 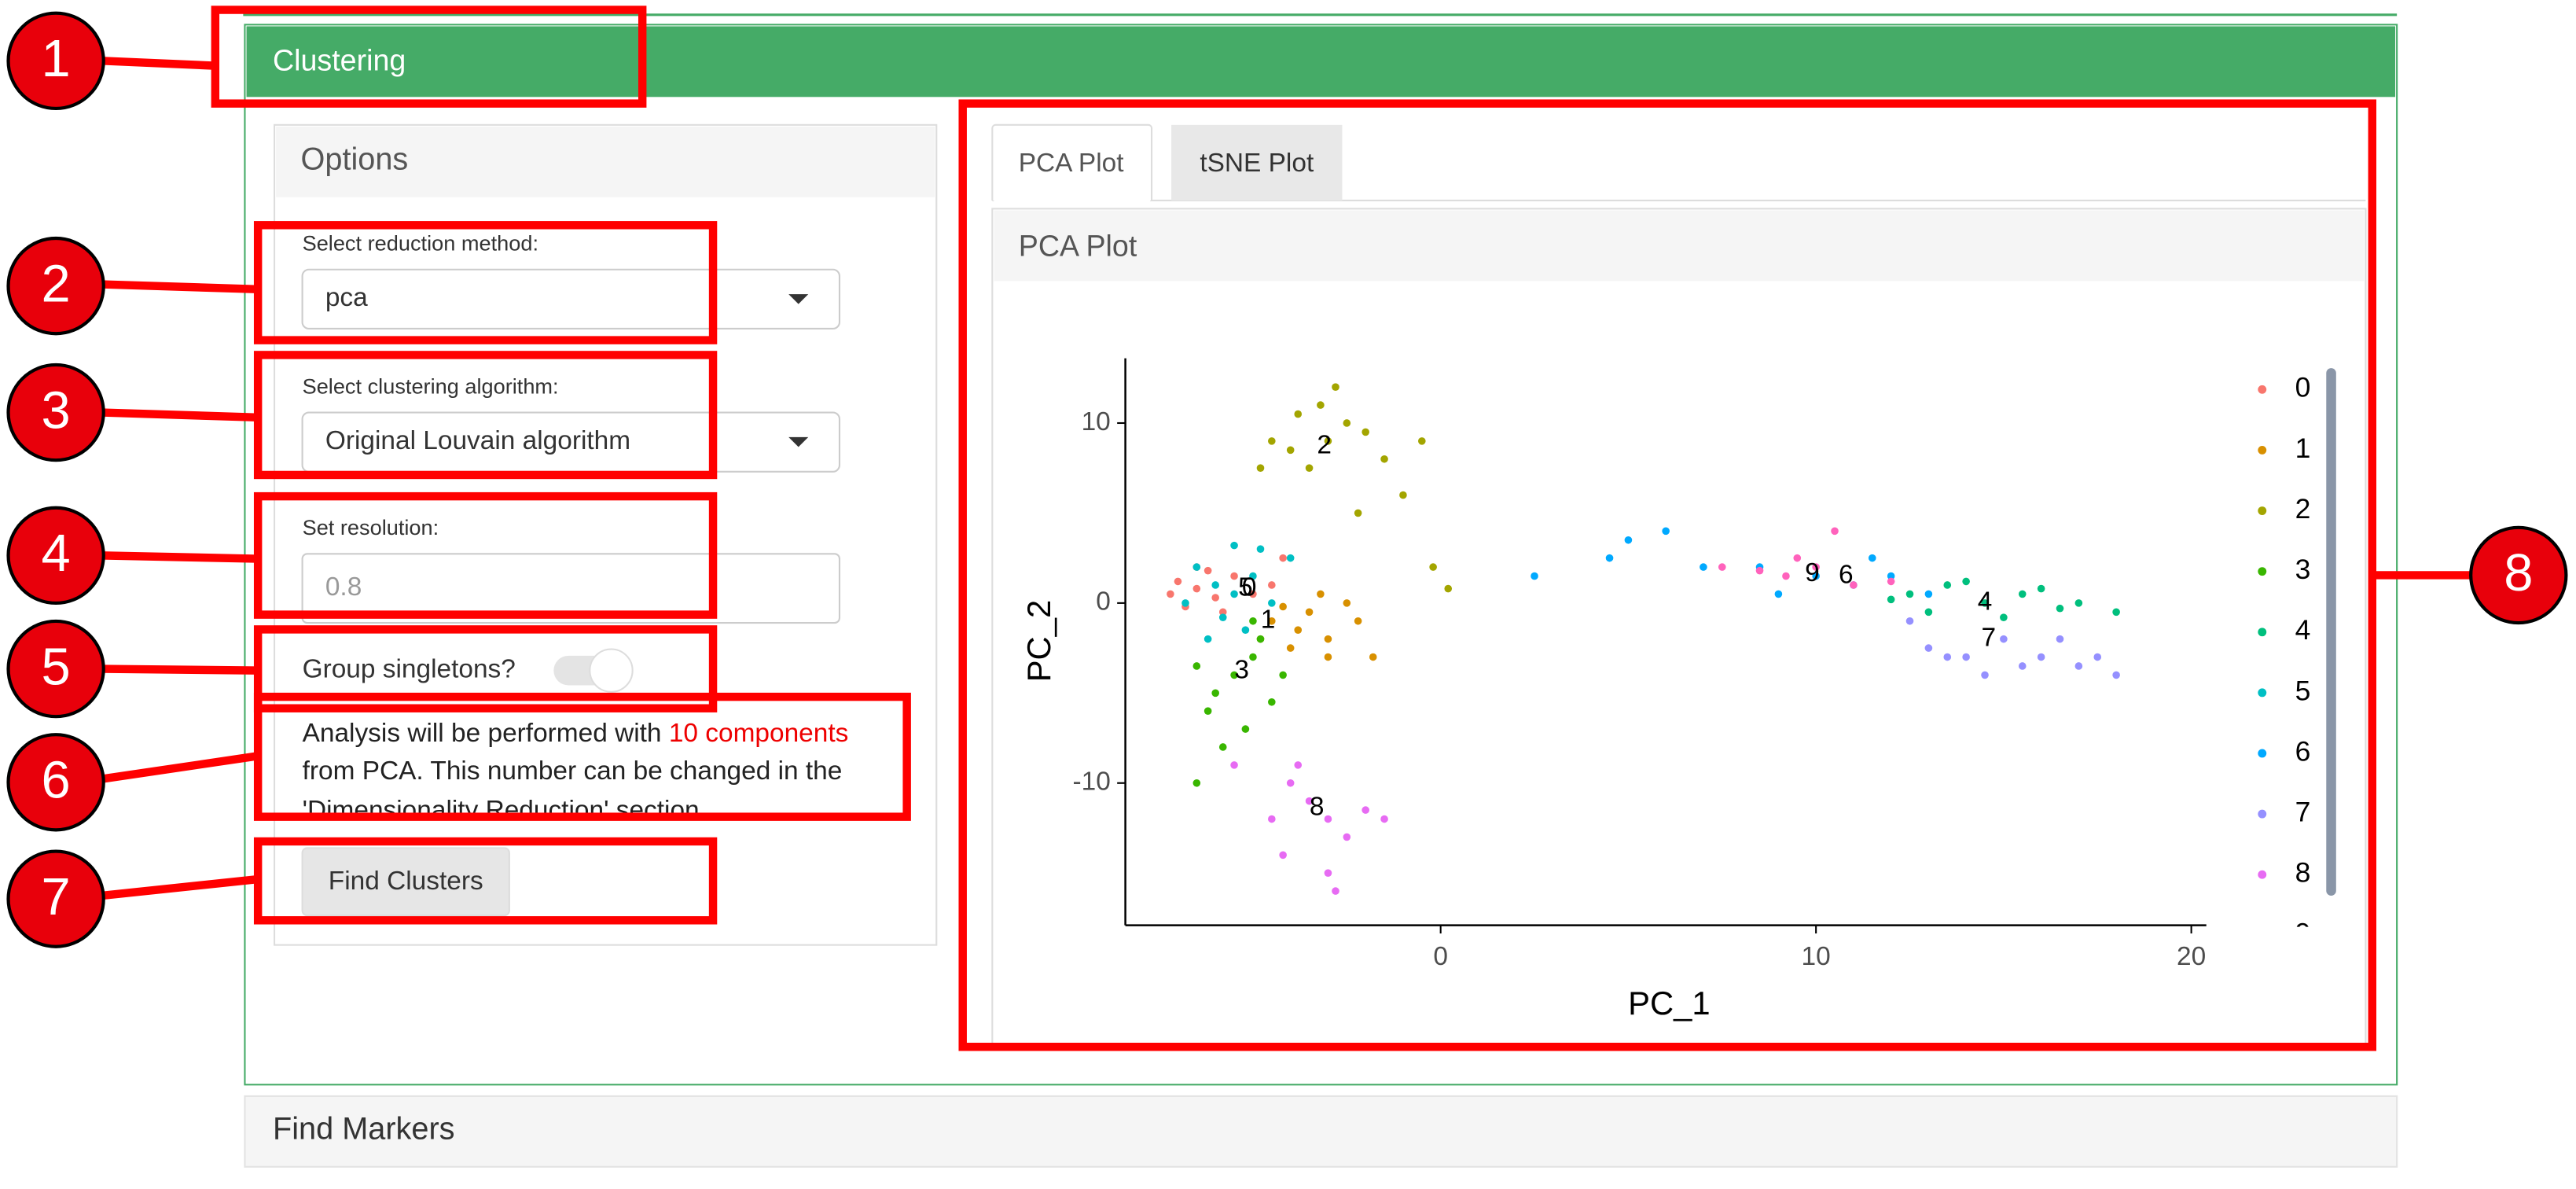 I want to click on info-highlight: 10 components, so click(x=759, y=733).